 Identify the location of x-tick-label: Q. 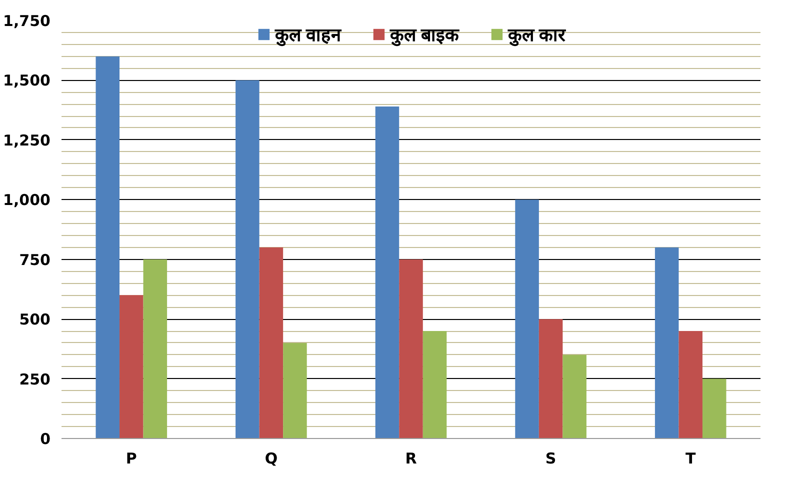
(271, 459).